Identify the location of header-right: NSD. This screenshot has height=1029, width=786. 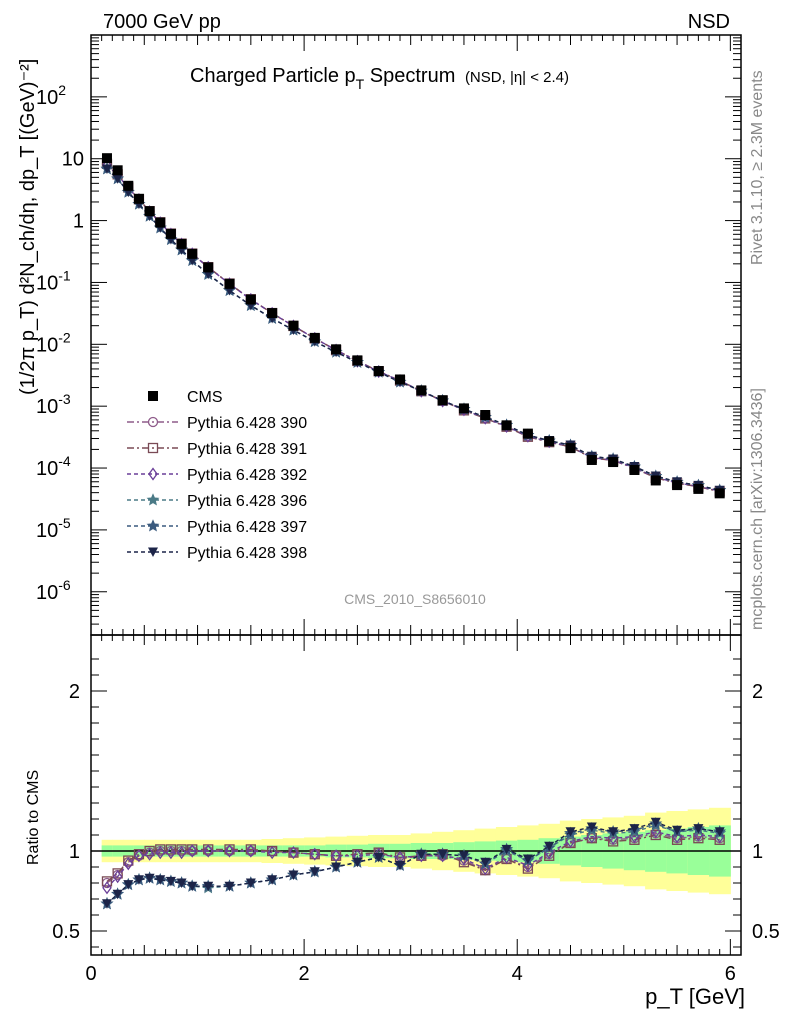
(709, 22).